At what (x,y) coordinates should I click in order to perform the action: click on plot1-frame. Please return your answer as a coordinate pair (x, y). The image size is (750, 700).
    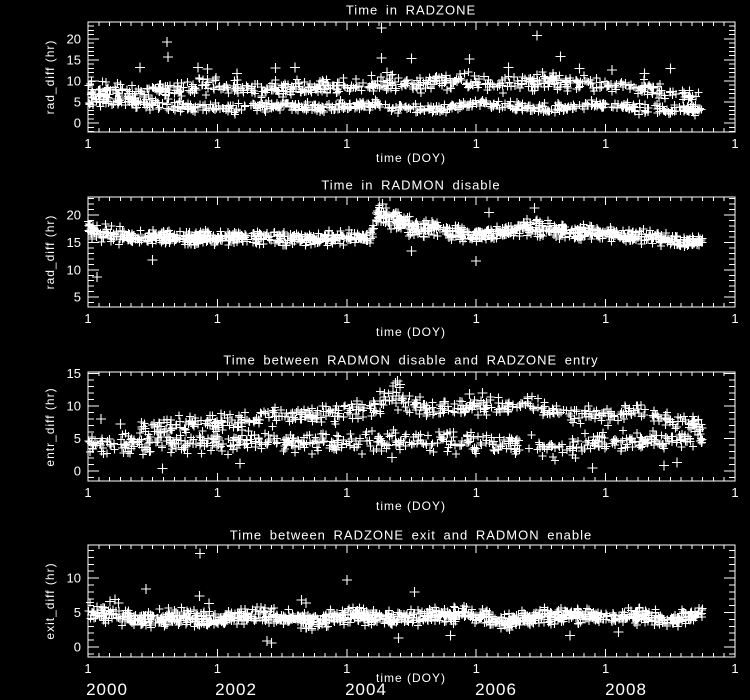
    Looking at the image, I should click on (411, 77).